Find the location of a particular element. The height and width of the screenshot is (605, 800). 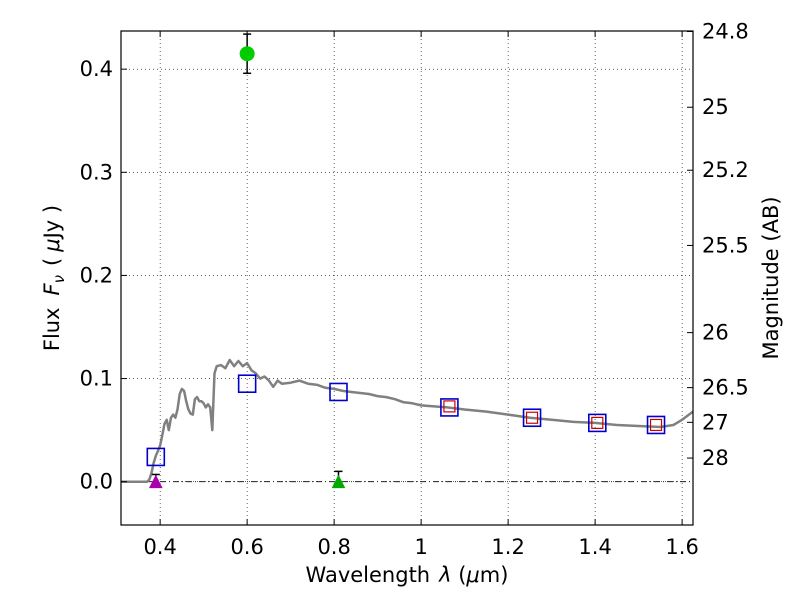

magnitude-tick-label: 27 is located at coordinates (715, 422).